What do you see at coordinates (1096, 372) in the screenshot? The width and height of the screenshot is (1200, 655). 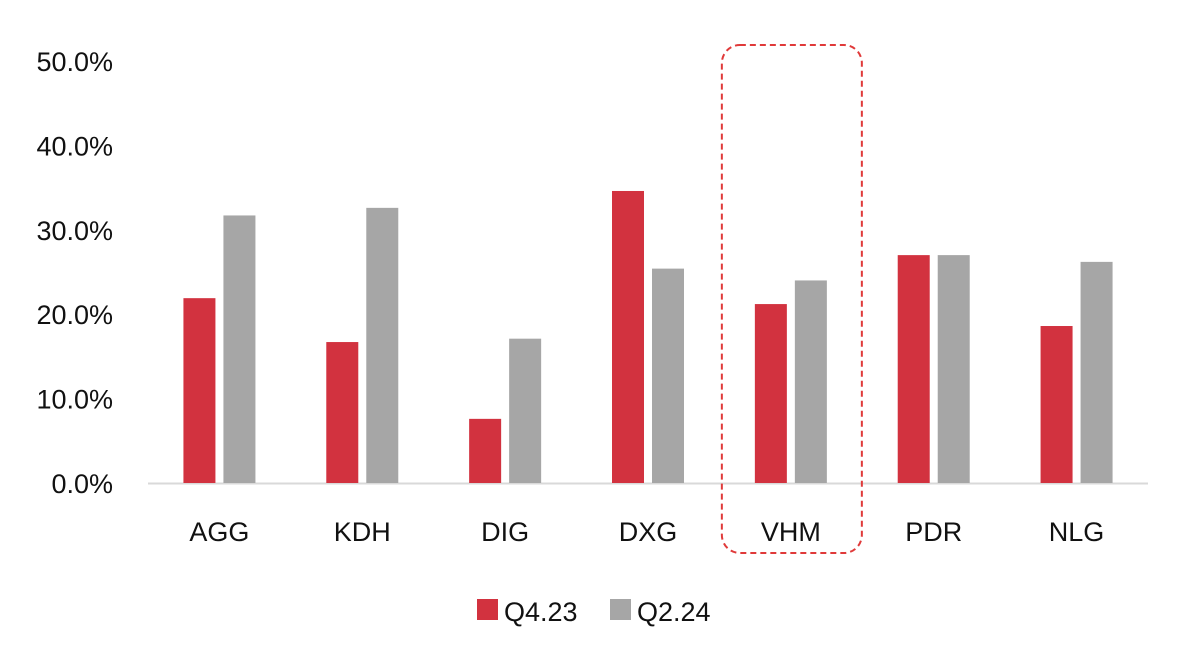 I see `bar-q2-24-nlg` at bounding box center [1096, 372].